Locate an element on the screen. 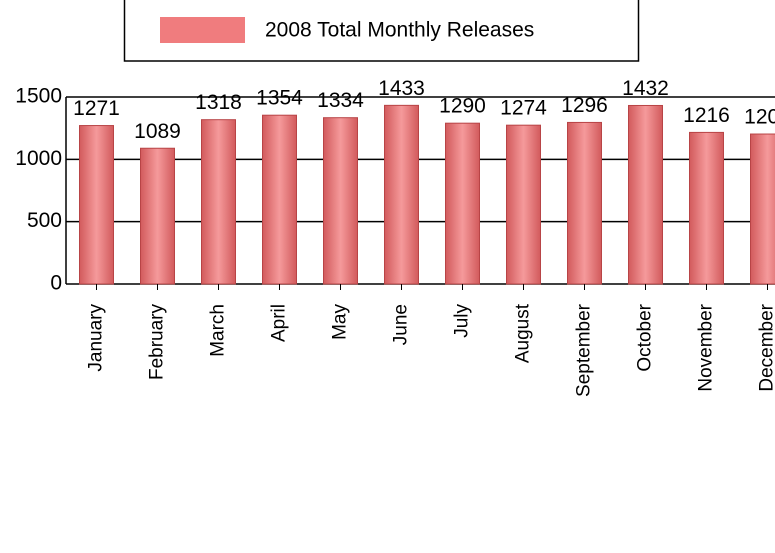  value-label: 1432 is located at coordinates (645, 88).